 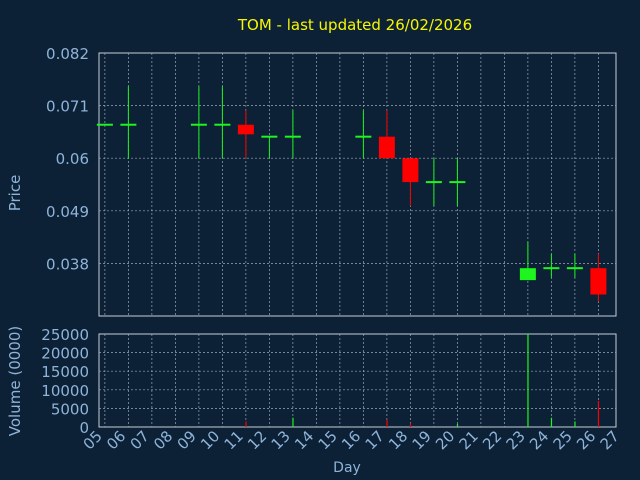 I want to click on price-tick-label: 0.038, so click(x=67, y=264).